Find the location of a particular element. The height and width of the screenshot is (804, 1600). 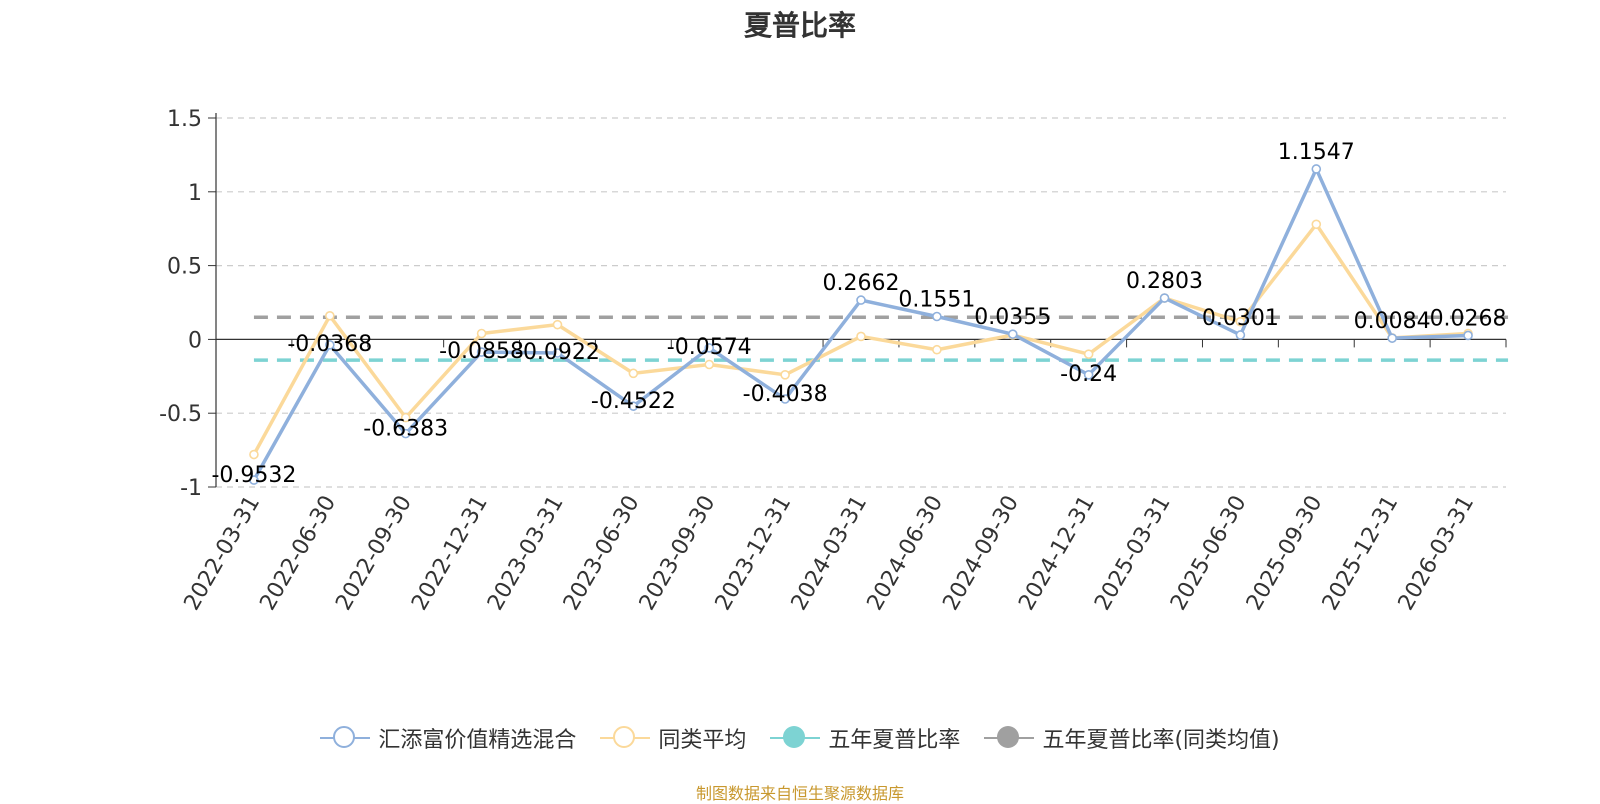

data-label: -0.0922 is located at coordinates (557, 352).